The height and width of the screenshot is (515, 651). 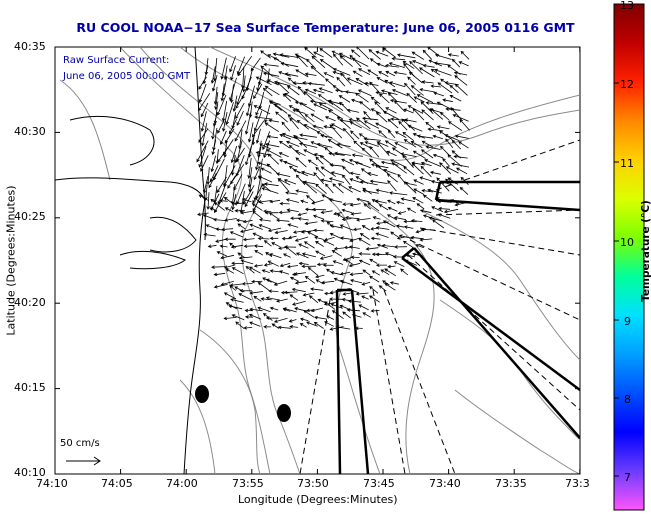 I want to click on y-tick-label: 40:25, so click(x=30, y=216).